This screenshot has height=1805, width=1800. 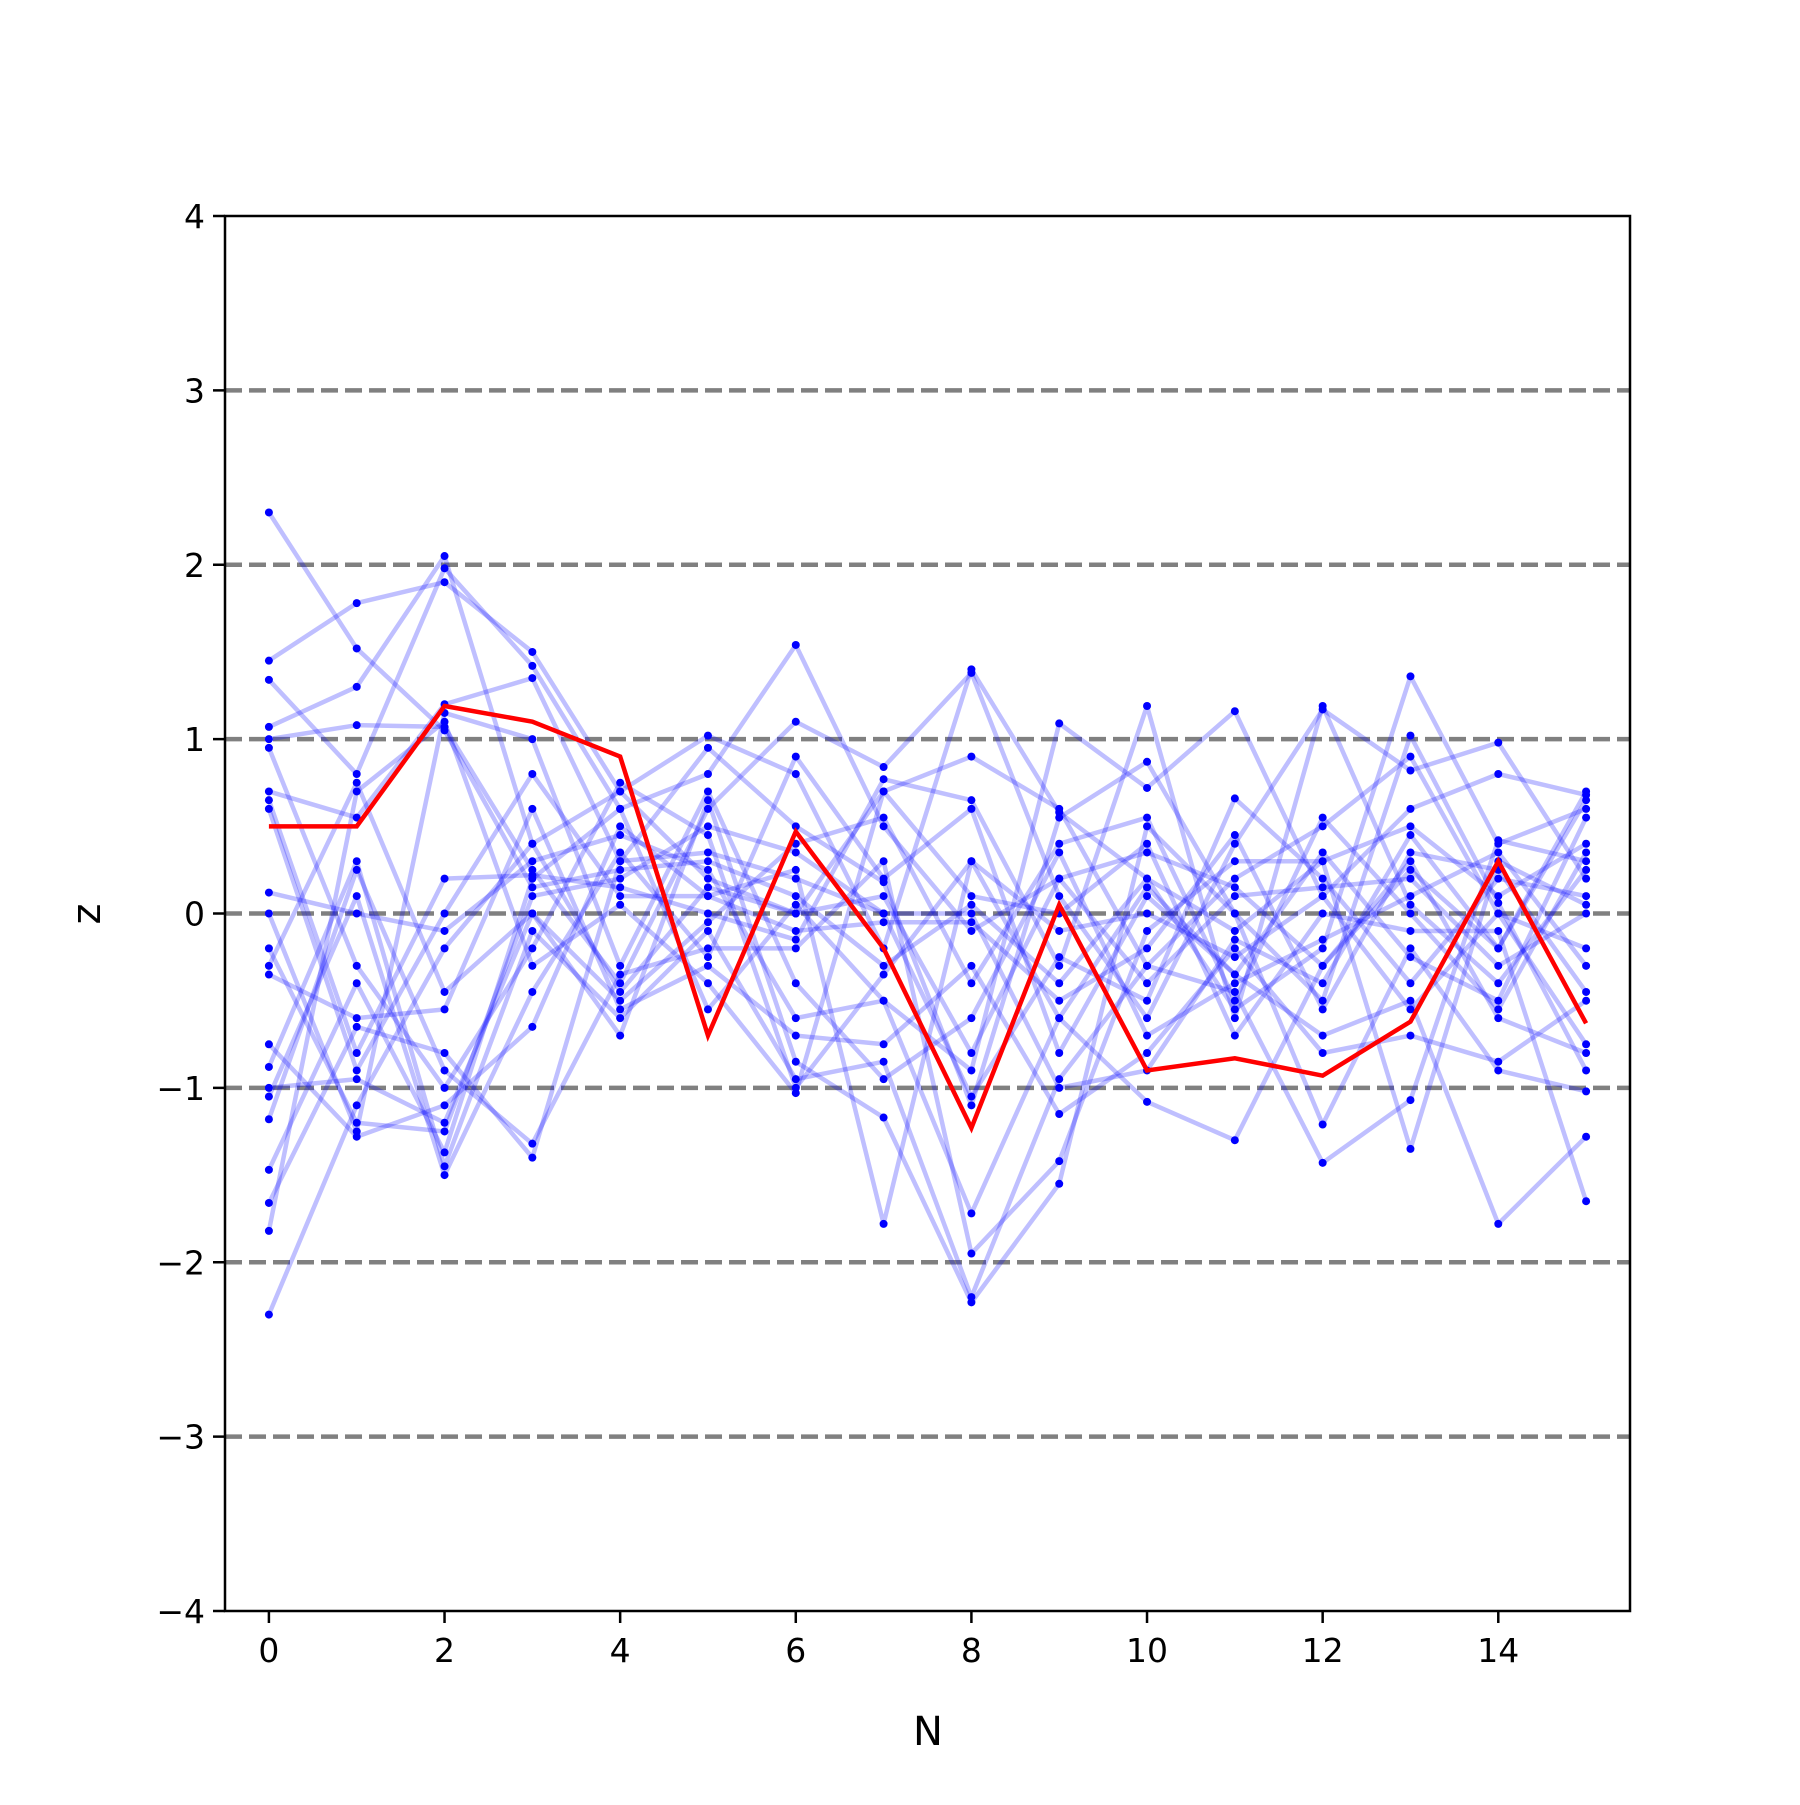 I want to click on y-axis: −4 −3 −2 −1 0 1 2 3 4, so click(x=190, y=914).